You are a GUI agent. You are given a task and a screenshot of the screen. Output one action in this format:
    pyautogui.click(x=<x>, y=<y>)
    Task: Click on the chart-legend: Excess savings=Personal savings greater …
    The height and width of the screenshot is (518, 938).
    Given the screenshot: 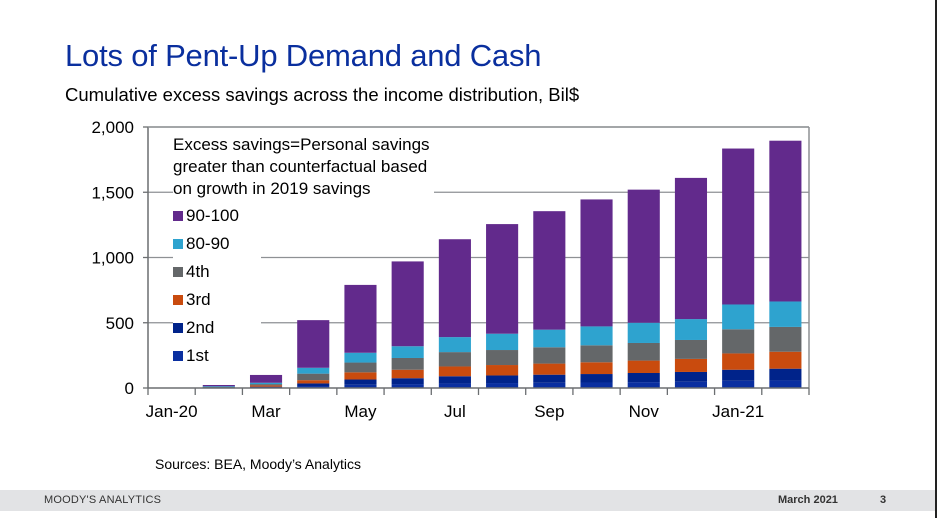 What is the action you would take?
    pyautogui.click(x=303, y=252)
    